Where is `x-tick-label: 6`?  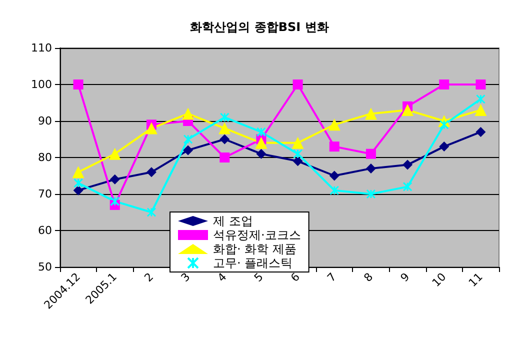 x-tick-label: 6 is located at coordinates (295, 277).